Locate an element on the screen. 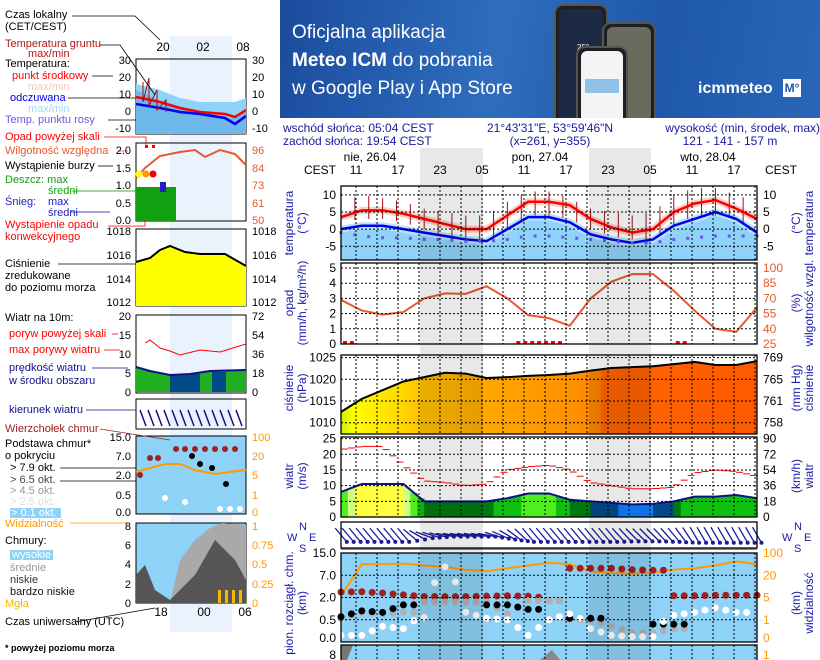  banner-line-3: w Google Play i App Store is located at coordinates (402, 88).